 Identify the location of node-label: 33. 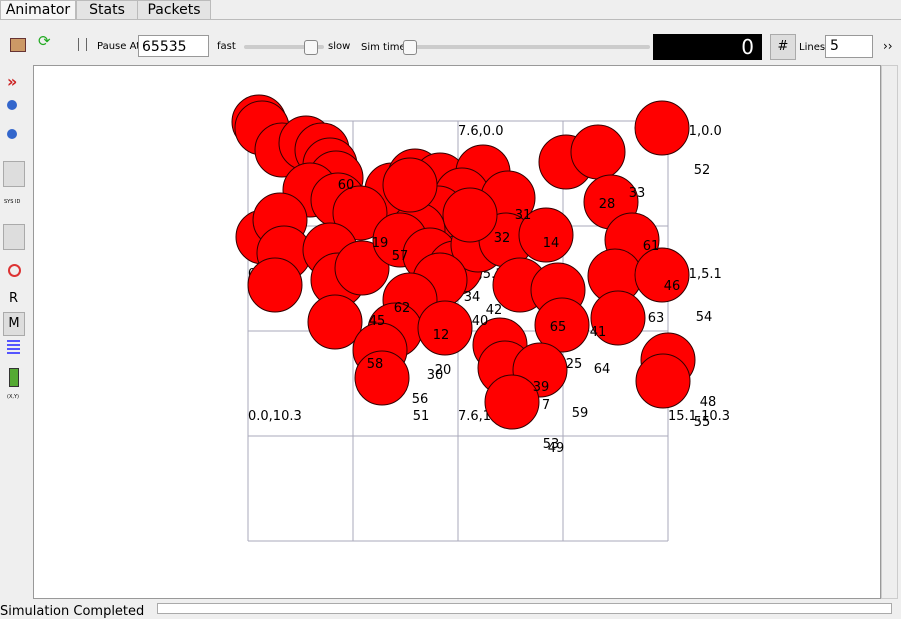
(637, 193).